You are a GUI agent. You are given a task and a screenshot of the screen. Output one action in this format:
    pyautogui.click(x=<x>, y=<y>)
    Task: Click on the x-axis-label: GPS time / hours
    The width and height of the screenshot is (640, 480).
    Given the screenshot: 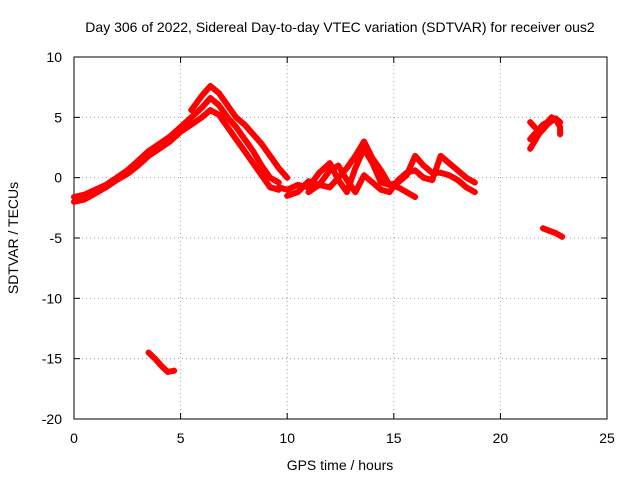 What is the action you would take?
    pyautogui.click(x=340, y=465)
    